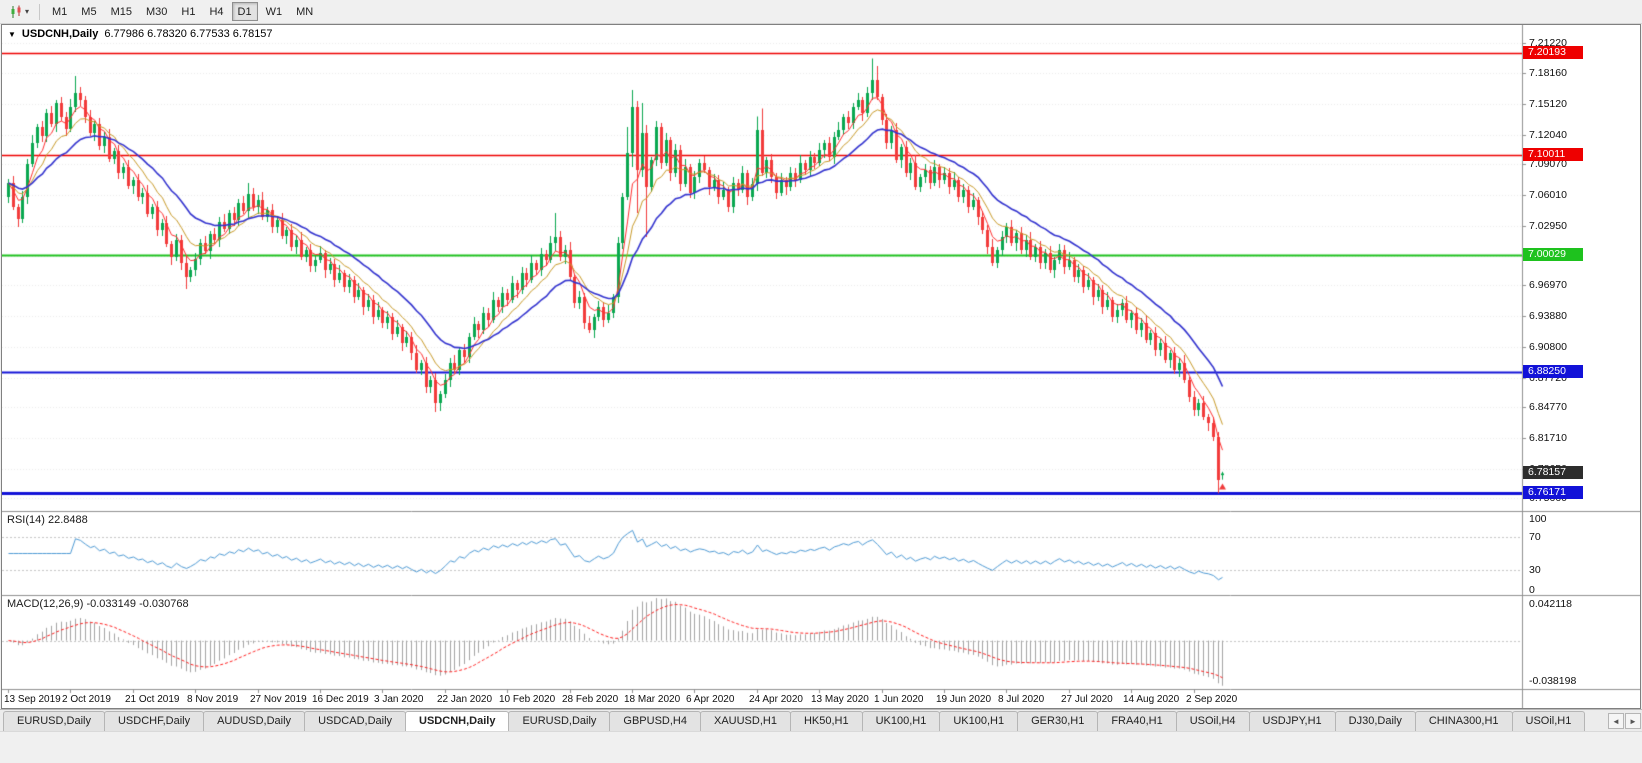 The height and width of the screenshot is (763, 1642). I want to click on date-axis-label: 18 Mar 2020, so click(652, 699).